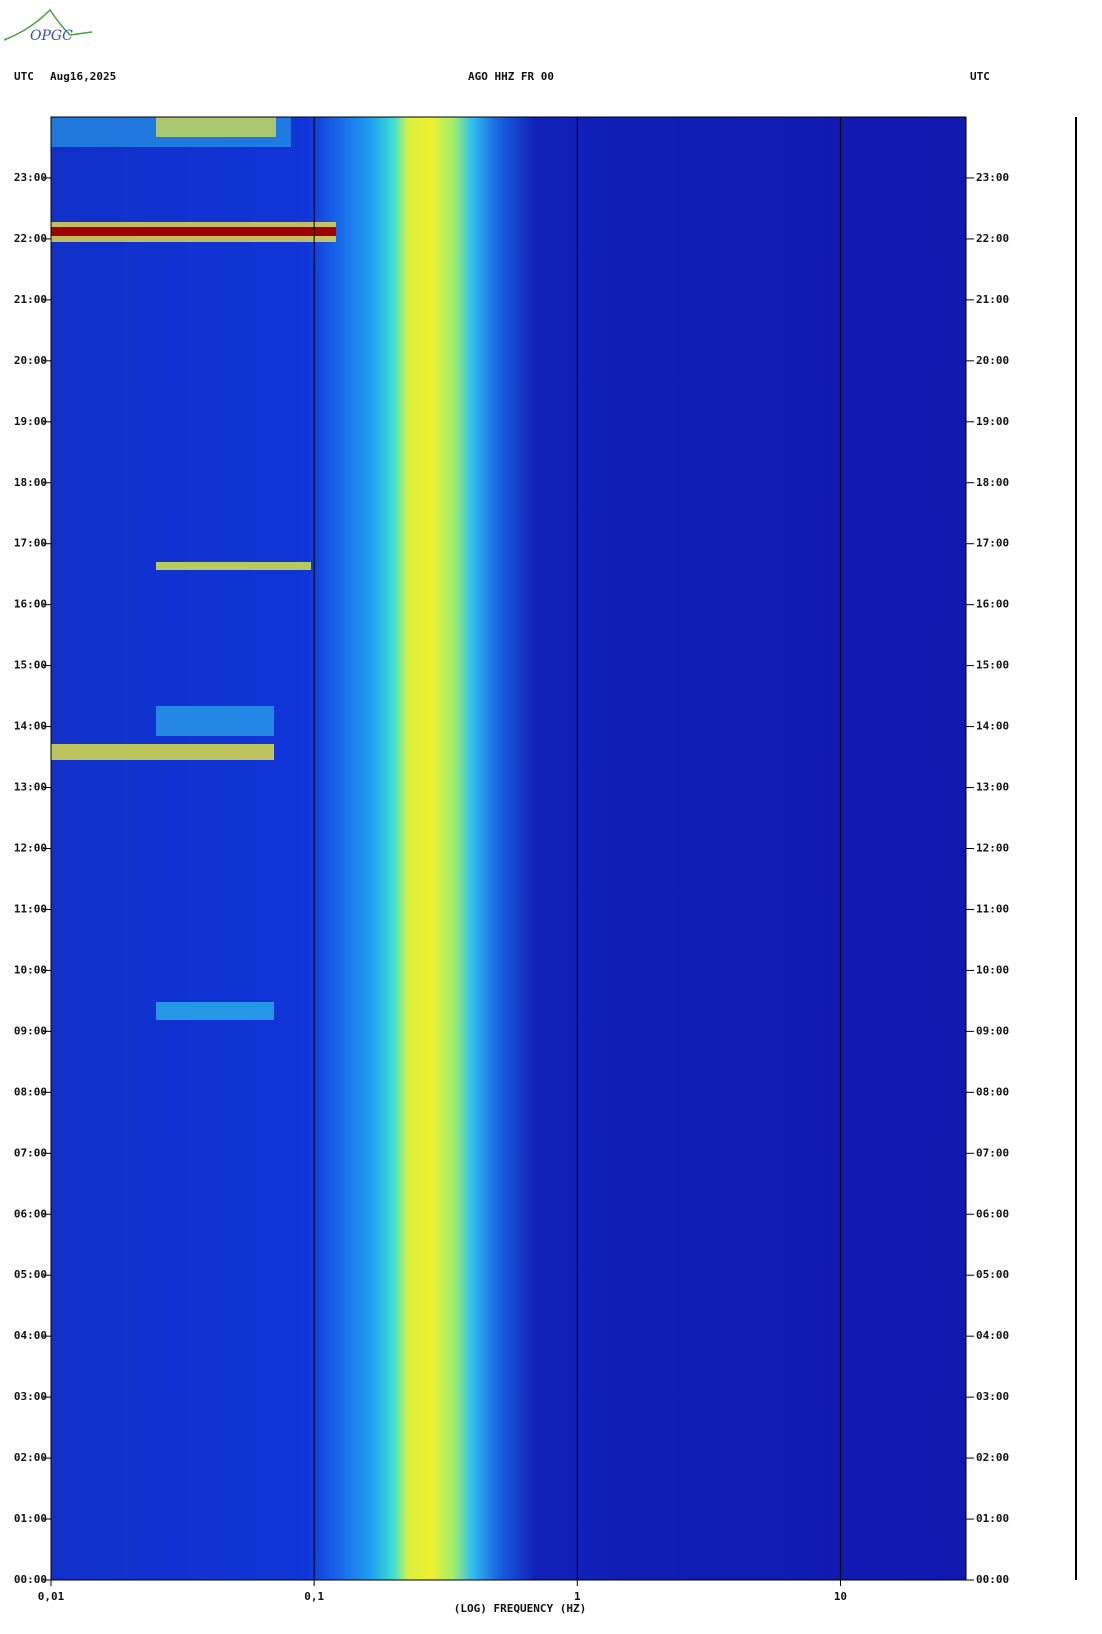 This screenshot has height=1634, width=1102. What do you see at coordinates (51, 1596) in the screenshot?
I see `x-tick-label: 0,01` at bounding box center [51, 1596].